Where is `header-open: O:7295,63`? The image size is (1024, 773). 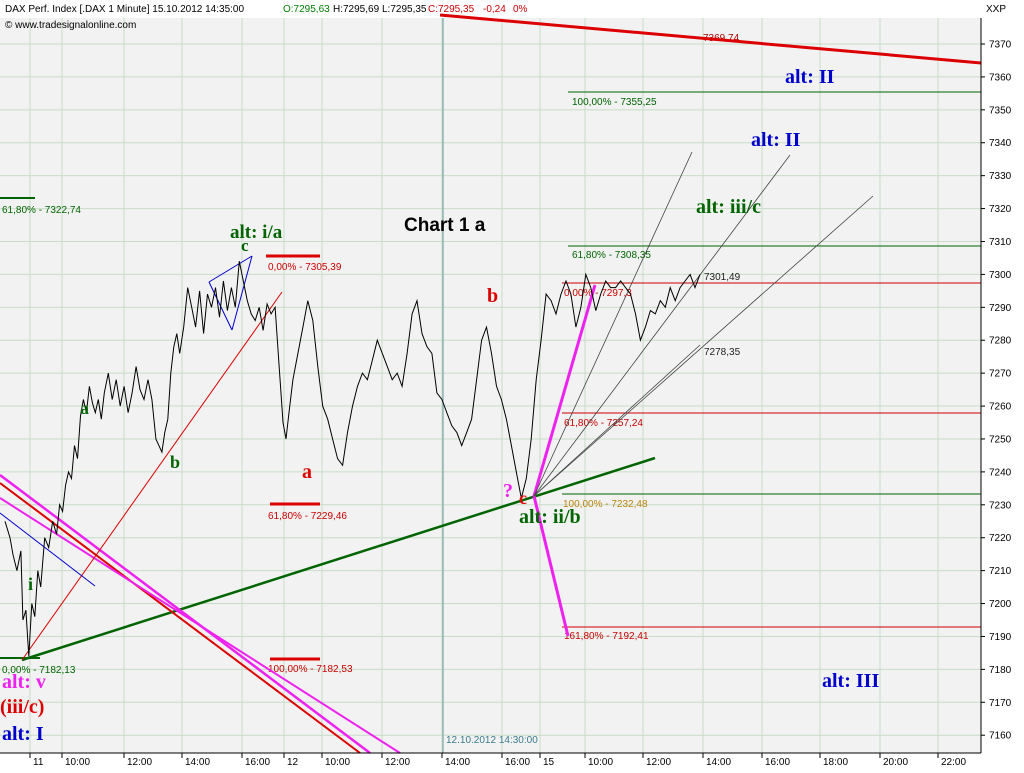 header-open: O:7295,63 is located at coordinates (306, 9).